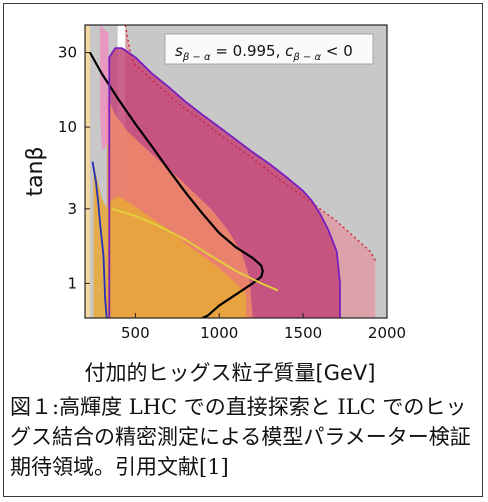  What do you see at coordinates (230, 373) in the screenshot?
I see `x-axis-label: 付加的ヒッグス粒子質量[GeV]` at bounding box center [230, 373].